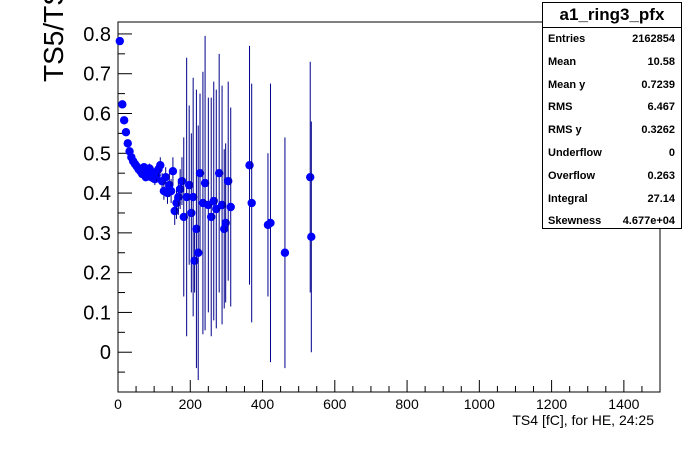 This screenshot has height=473, width=696. Describe the element at coordinates (97, 313) in the screenshot. I see `y-tick-label: 0.1` at that location.